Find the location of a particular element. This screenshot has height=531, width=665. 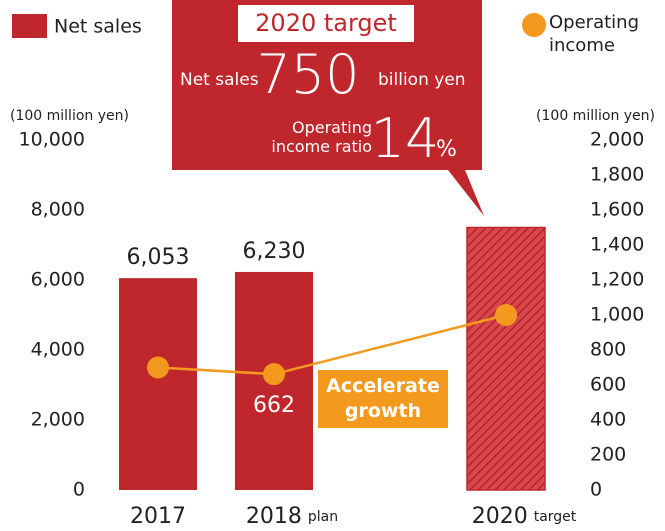

y-tick-label: 10,000 is located at coordinates (52, 140).